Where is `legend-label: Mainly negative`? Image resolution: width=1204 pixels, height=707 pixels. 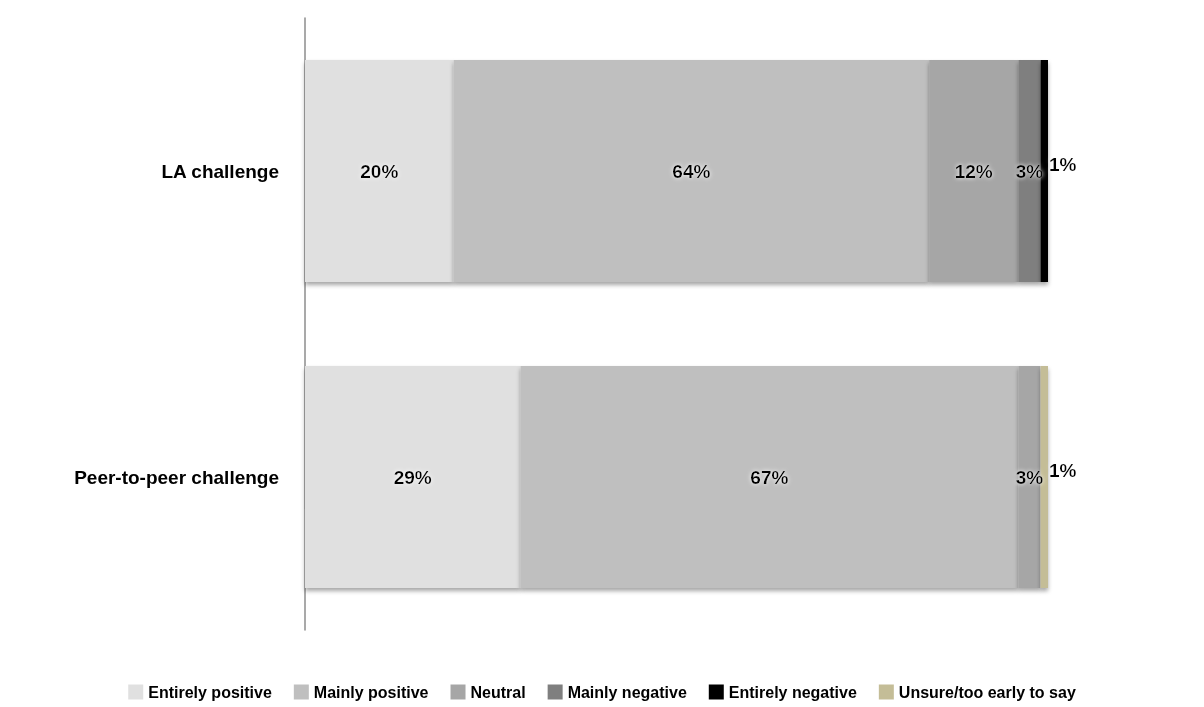
legend-label: Mainly negative is located at coordinates (627, 692).